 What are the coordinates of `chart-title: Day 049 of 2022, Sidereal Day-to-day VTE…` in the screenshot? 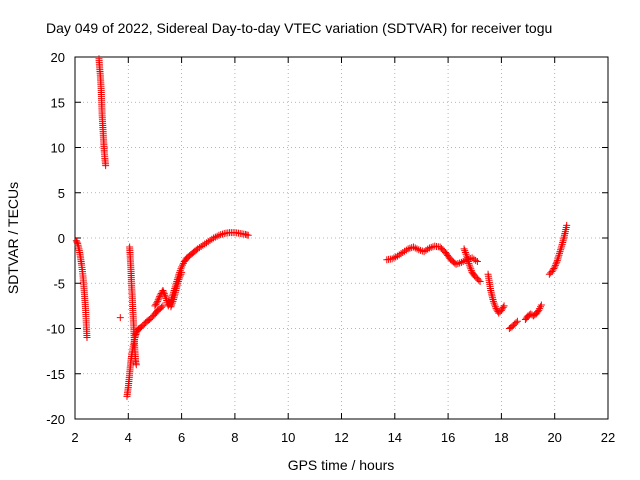 It's located at (299, 28).